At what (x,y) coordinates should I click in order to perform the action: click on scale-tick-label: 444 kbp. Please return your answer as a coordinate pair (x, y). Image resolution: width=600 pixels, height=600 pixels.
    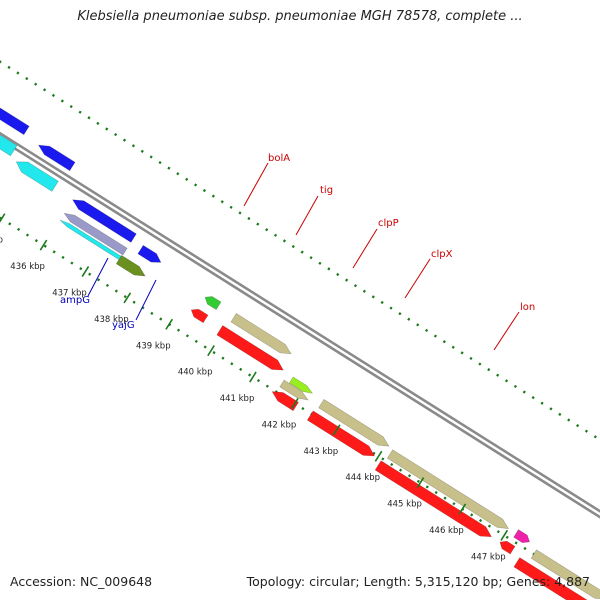
    Looking at the image, I should click on (362, 478).